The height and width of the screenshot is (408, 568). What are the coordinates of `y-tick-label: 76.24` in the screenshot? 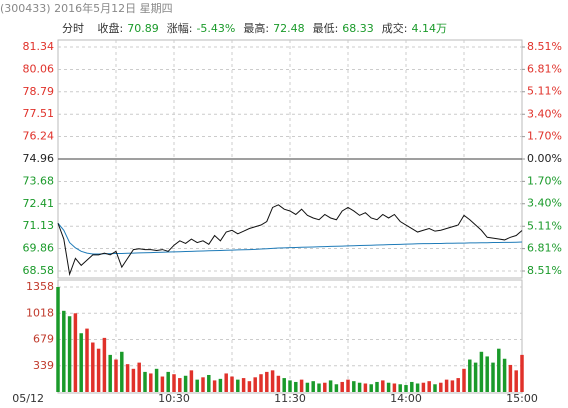 It's located at (39, 136).